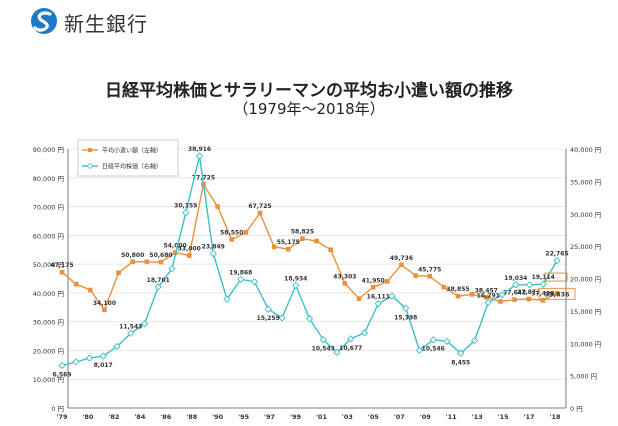 The width and height of the screenshot is (618, 426). I want to click on x-tick-label: '84, so click(140, 417).